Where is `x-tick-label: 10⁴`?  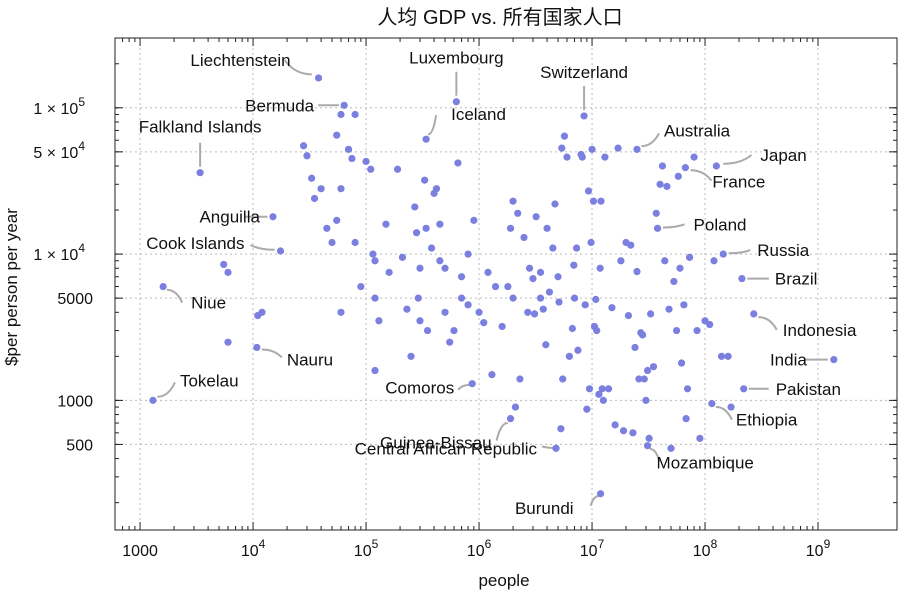
x-tick-label: 10⁴ is located at coordinates (253, 548).